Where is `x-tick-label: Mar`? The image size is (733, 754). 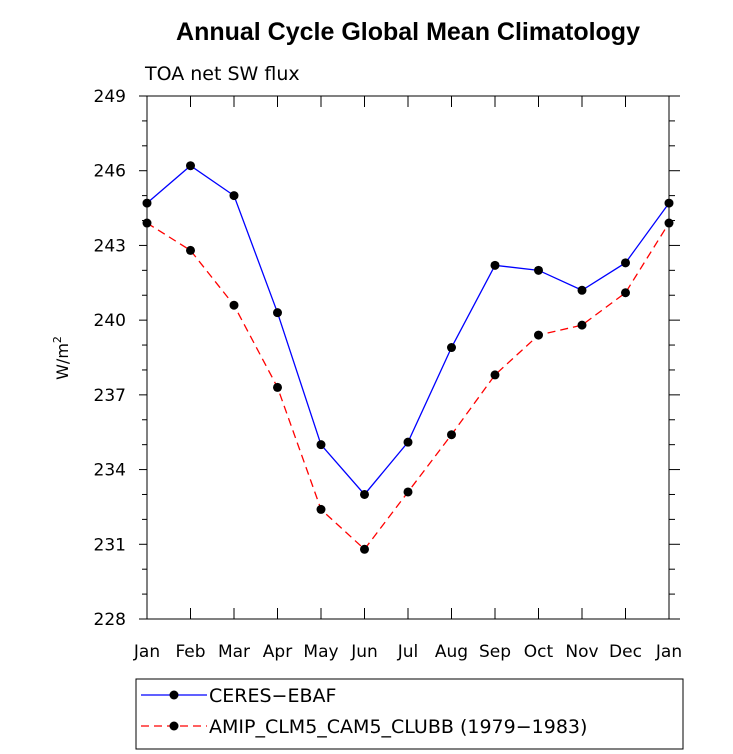 x-tick-label: Mar is located at coordinates (234, 652).